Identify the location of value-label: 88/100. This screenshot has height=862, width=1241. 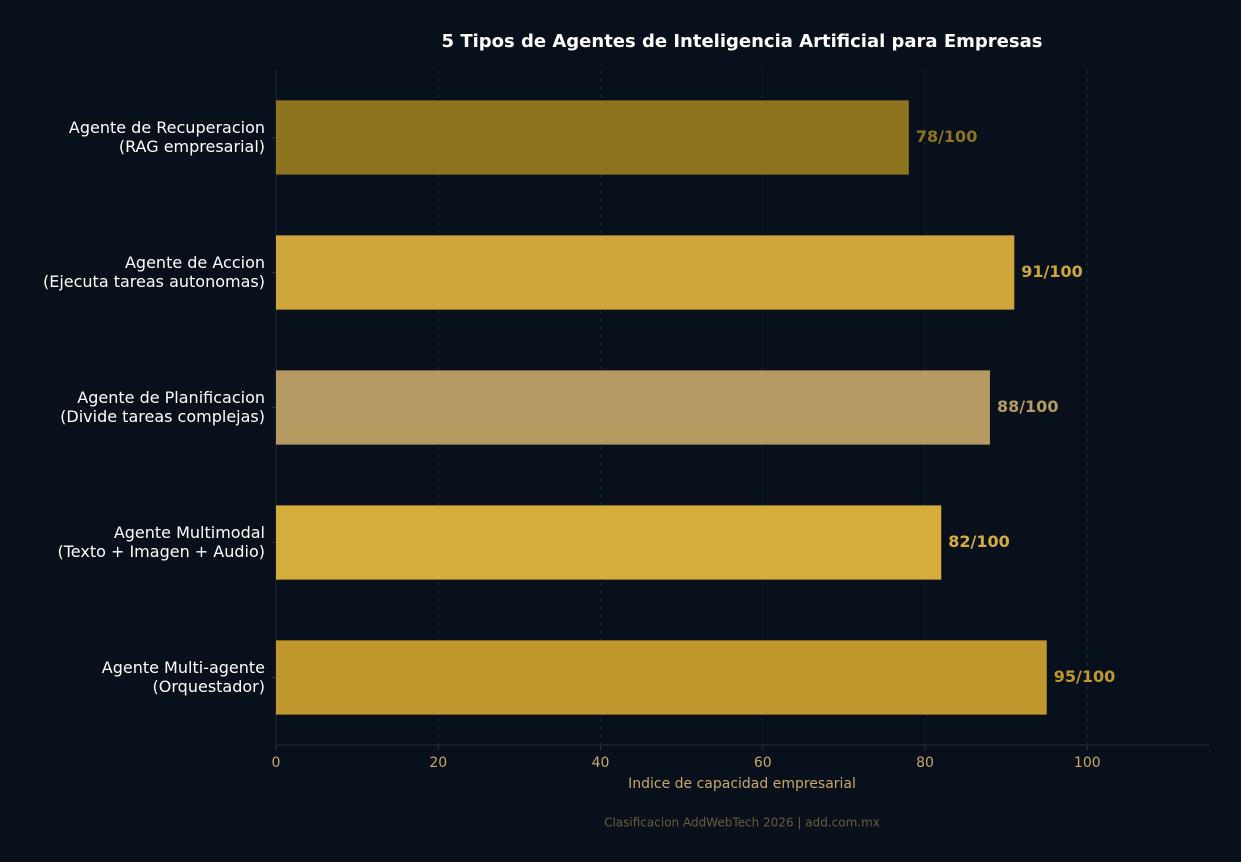
(1028, 406).